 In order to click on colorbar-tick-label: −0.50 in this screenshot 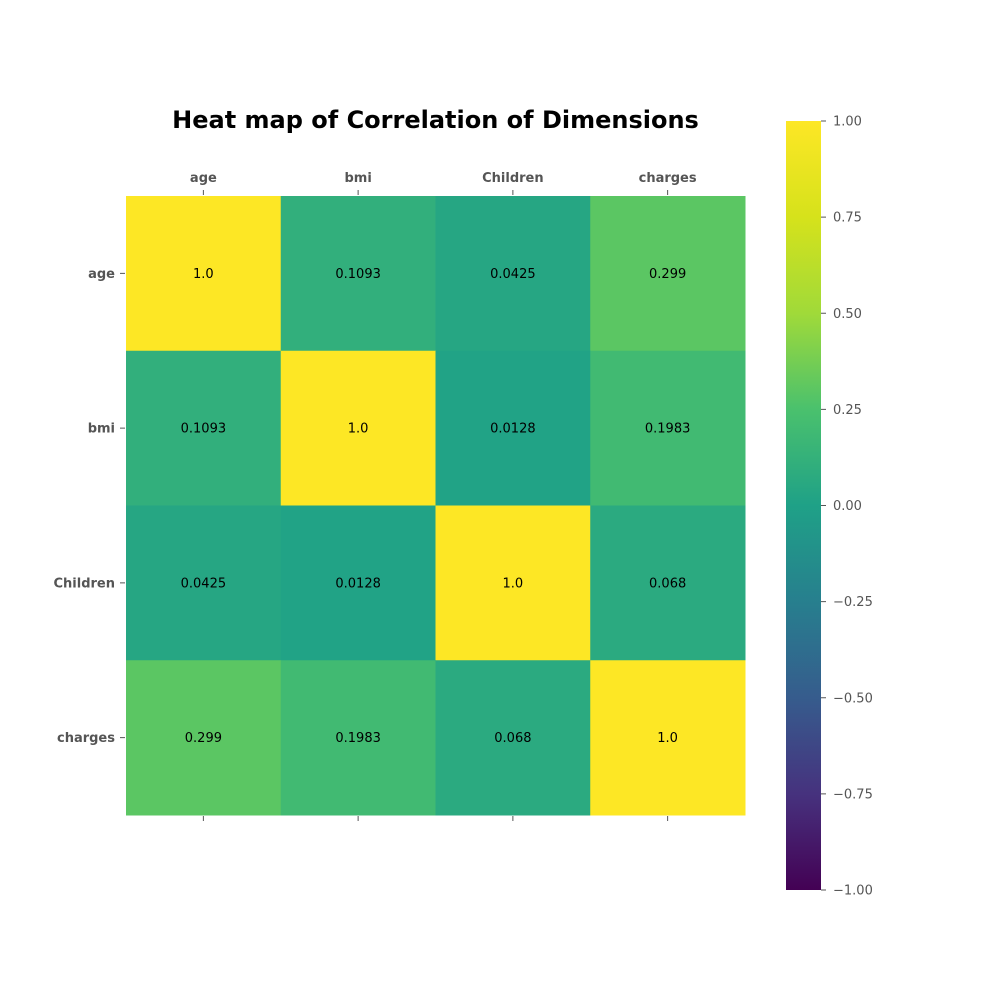, I will do `click(853, 698)`.